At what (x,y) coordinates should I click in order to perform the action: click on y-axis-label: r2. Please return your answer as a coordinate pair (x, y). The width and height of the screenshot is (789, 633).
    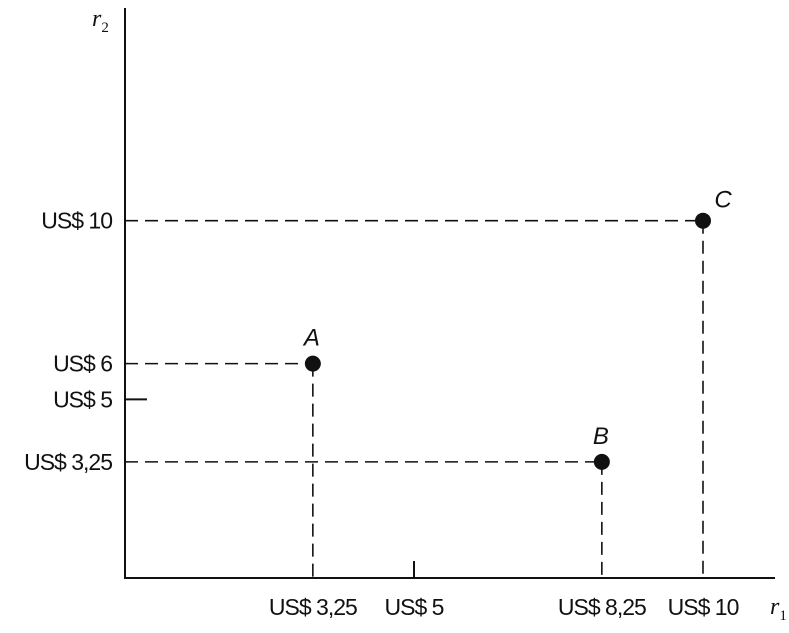
    Looking at the image, I should click on (100, 21).